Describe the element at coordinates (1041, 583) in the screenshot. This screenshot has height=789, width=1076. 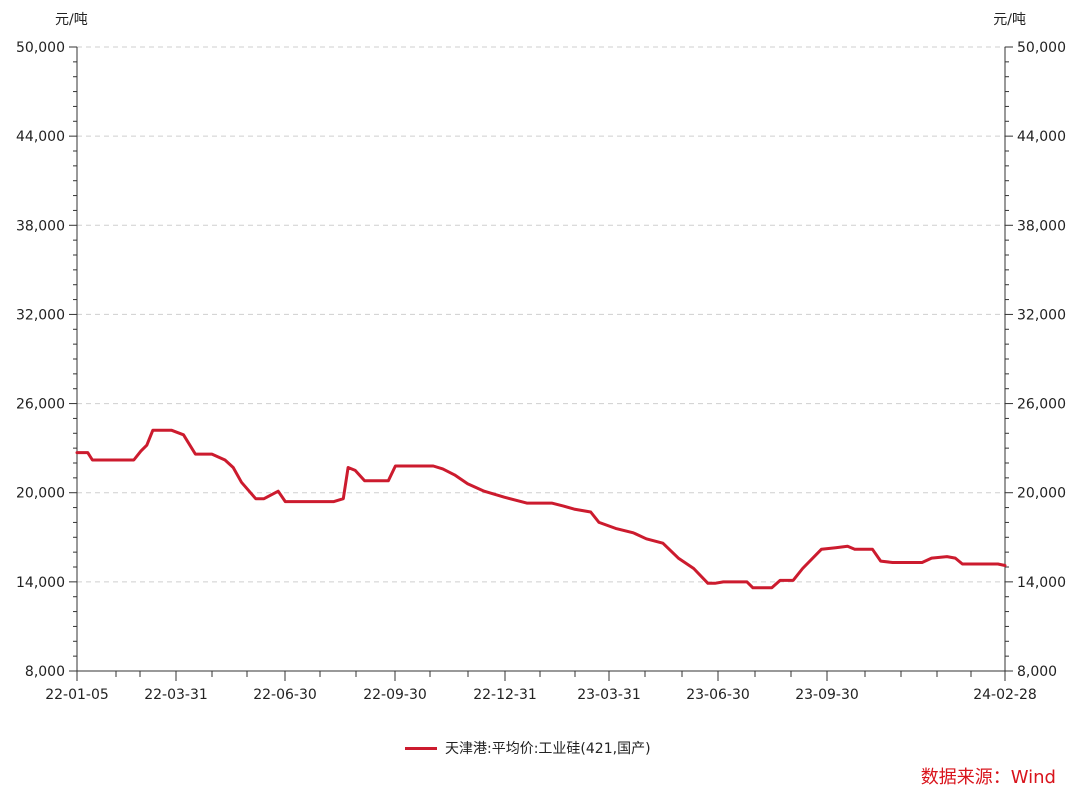
I see `y-tick-label-right: 14,000` at that location.